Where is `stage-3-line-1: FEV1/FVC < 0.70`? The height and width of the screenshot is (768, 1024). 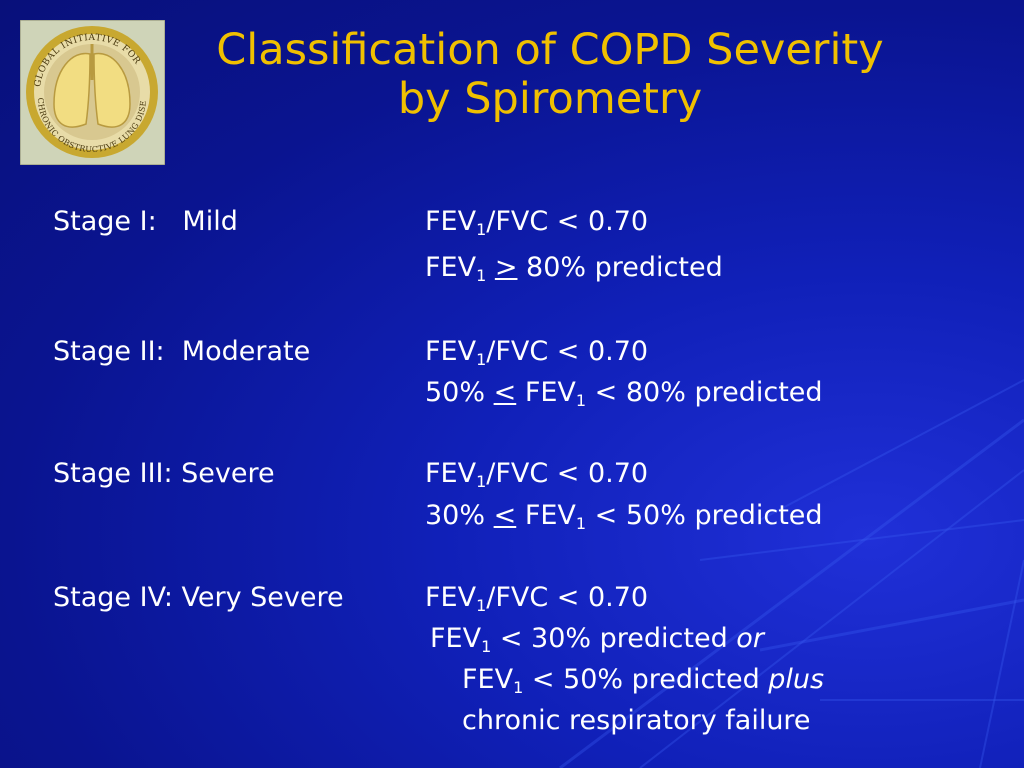 stage-3-line-1: FEV1/FVC < 0.70 is located at coordinates (537, 474).